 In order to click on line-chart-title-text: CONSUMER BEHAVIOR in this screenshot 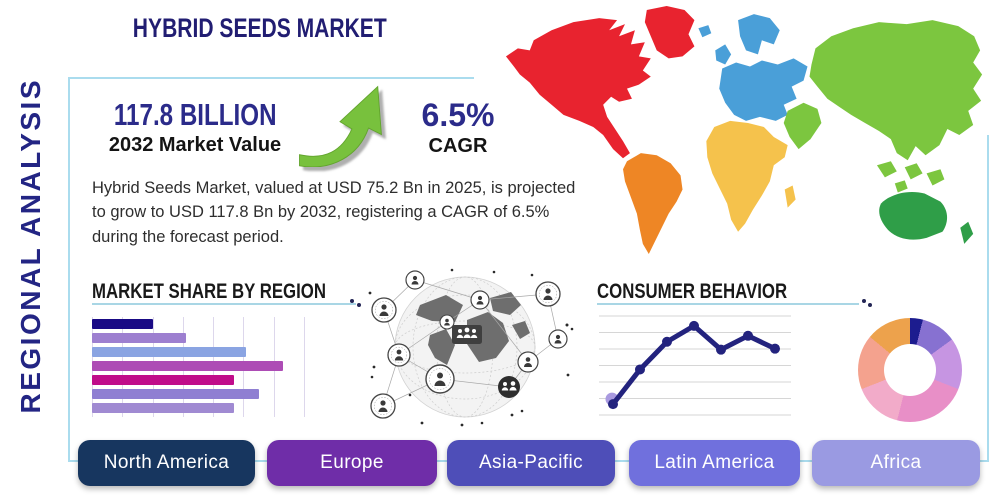, I will do `click(692, 291)`.